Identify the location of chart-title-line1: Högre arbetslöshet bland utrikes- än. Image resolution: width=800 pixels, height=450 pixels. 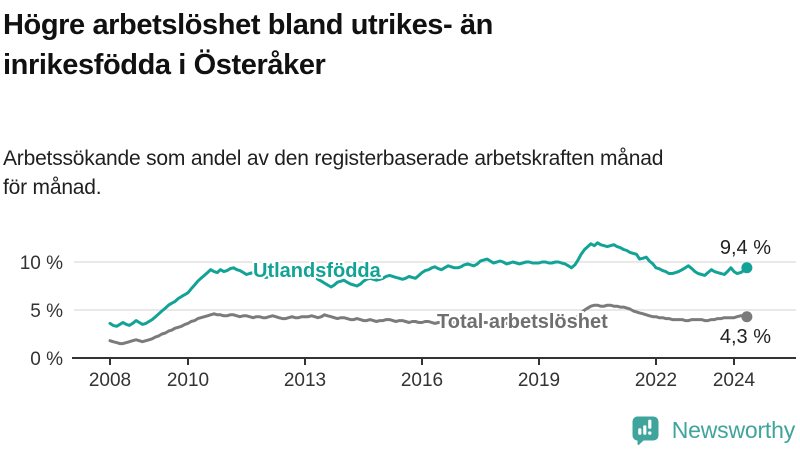
(248, 25).